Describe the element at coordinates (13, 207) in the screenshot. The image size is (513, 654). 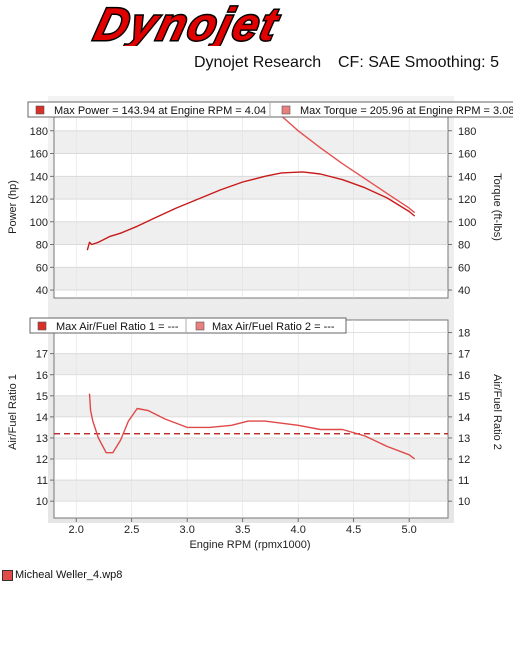
I see `power-axis-label: Power (hp)` at that location.